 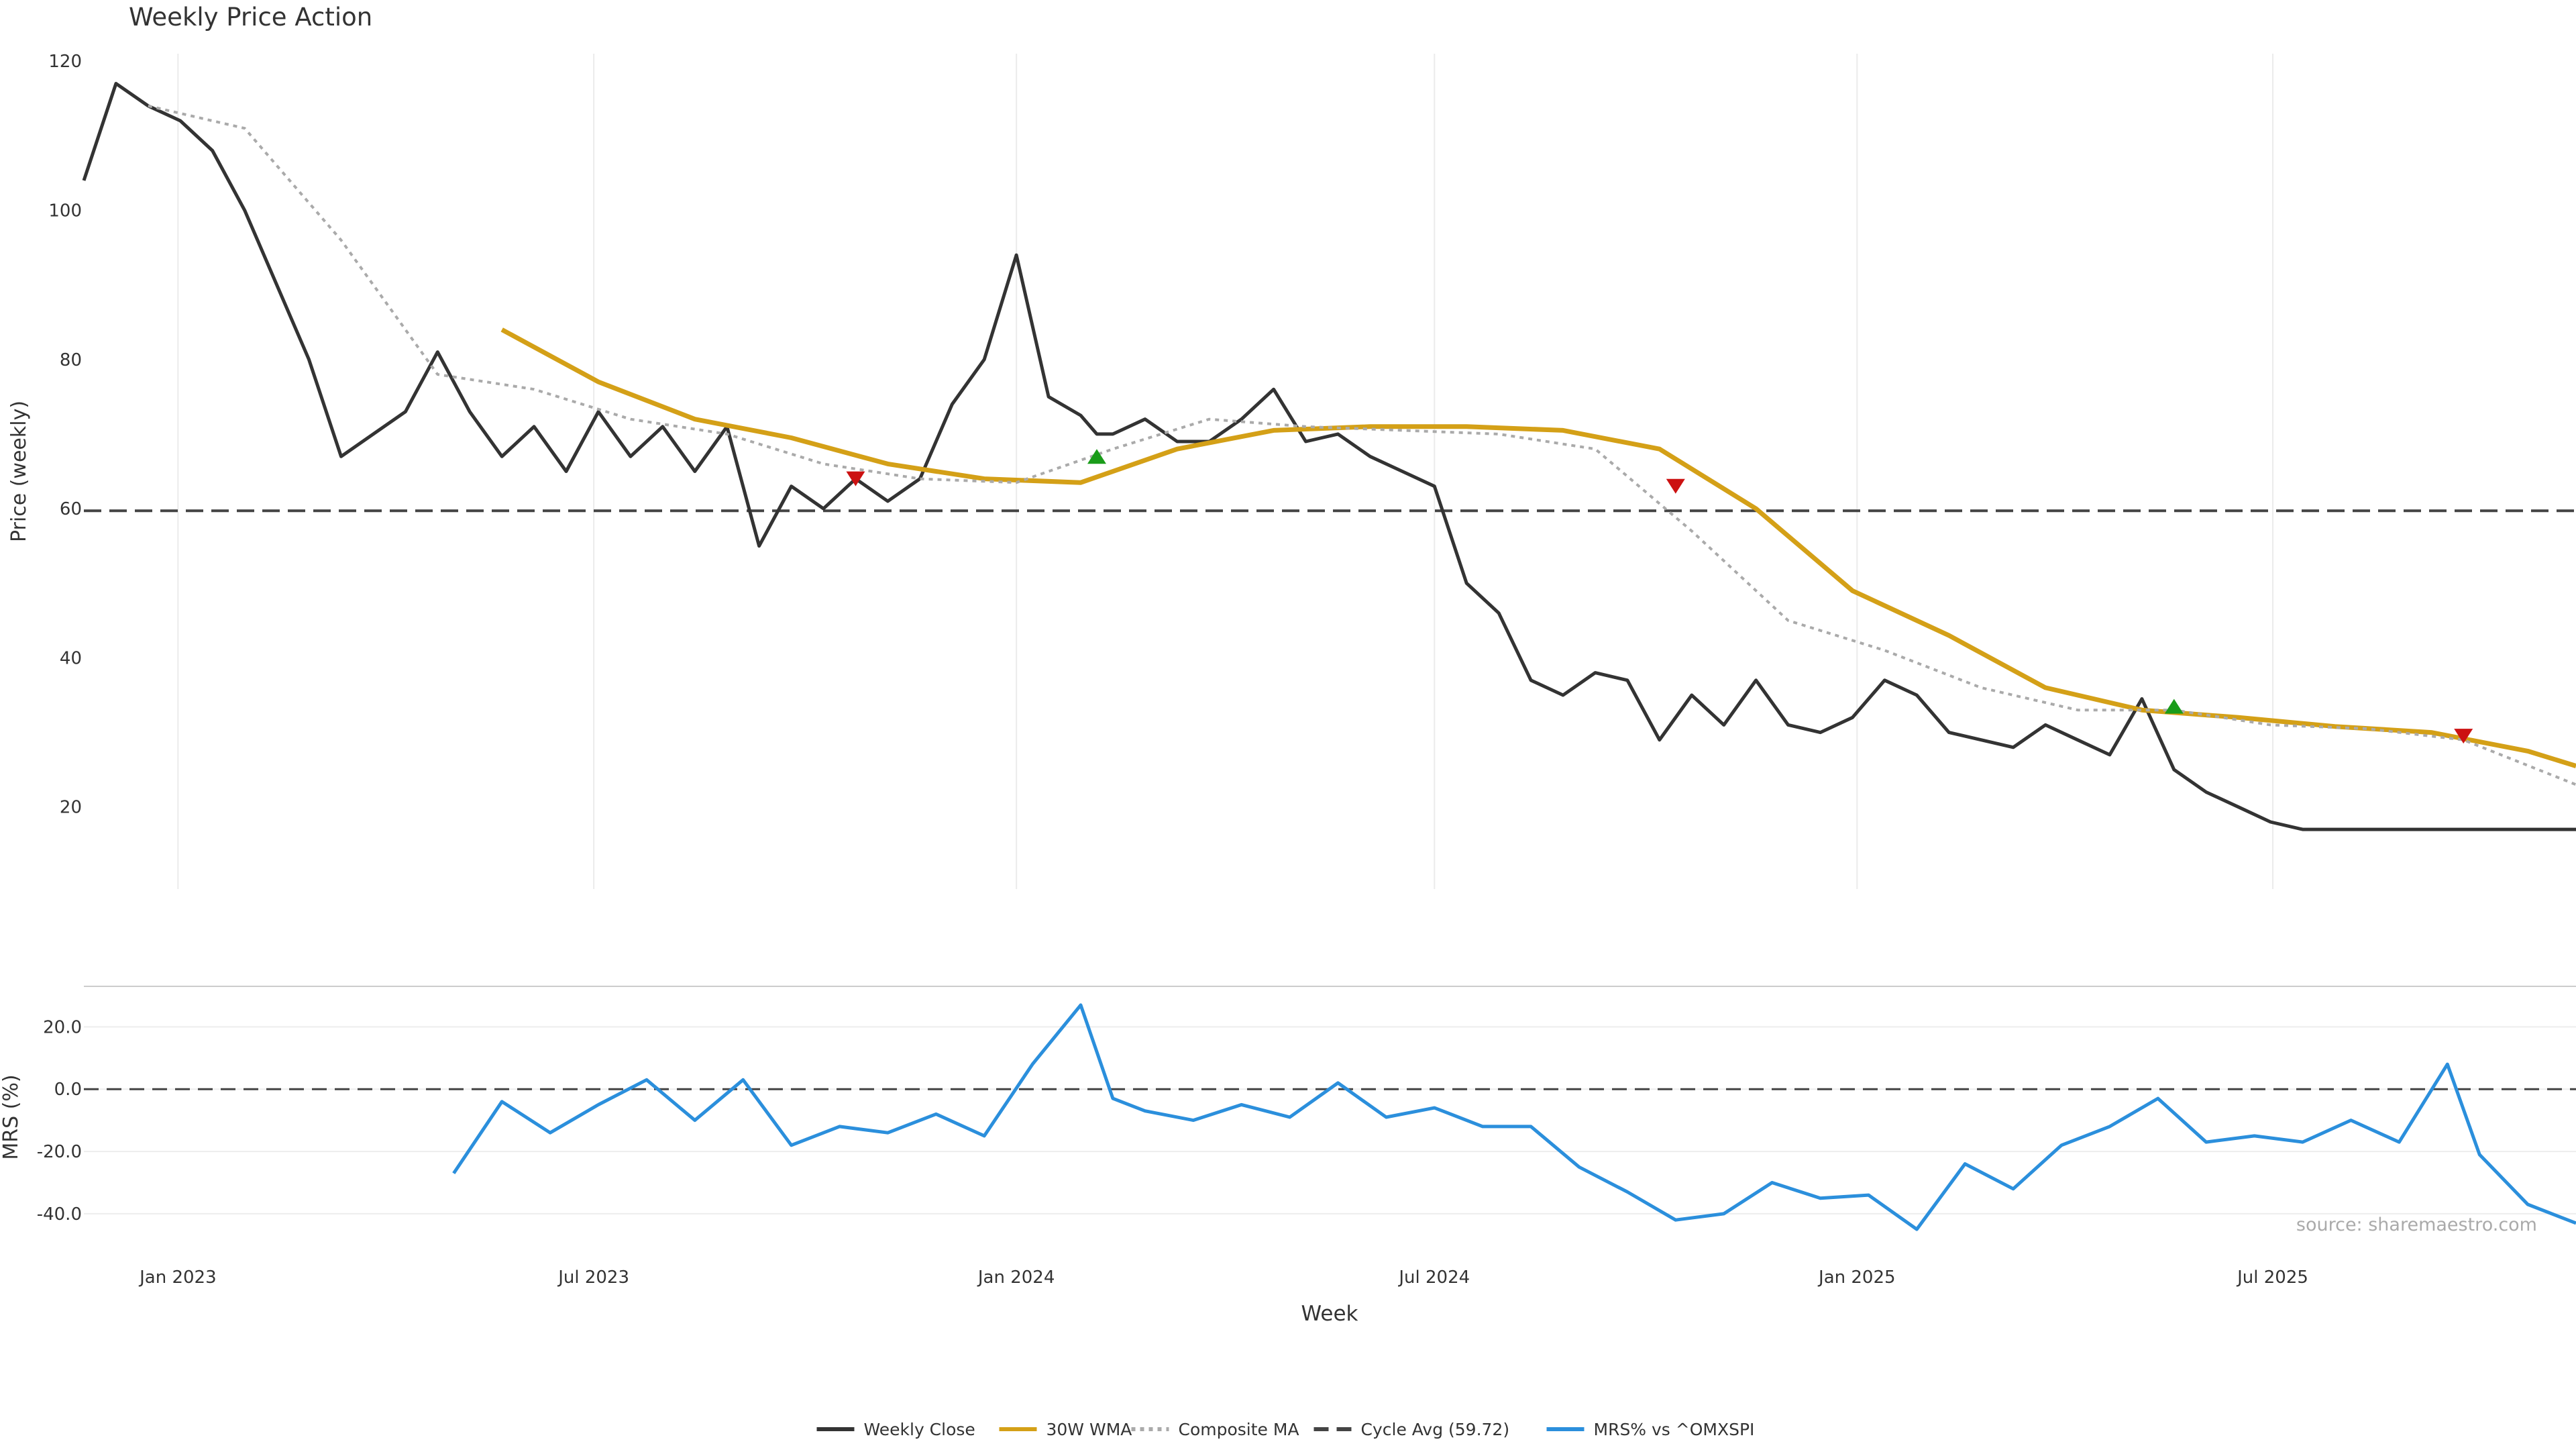 What do you see at coordinates (71, 509) in the screenshot?
I see `price-y-tick-label: 60` at bounding box center [71, 509].